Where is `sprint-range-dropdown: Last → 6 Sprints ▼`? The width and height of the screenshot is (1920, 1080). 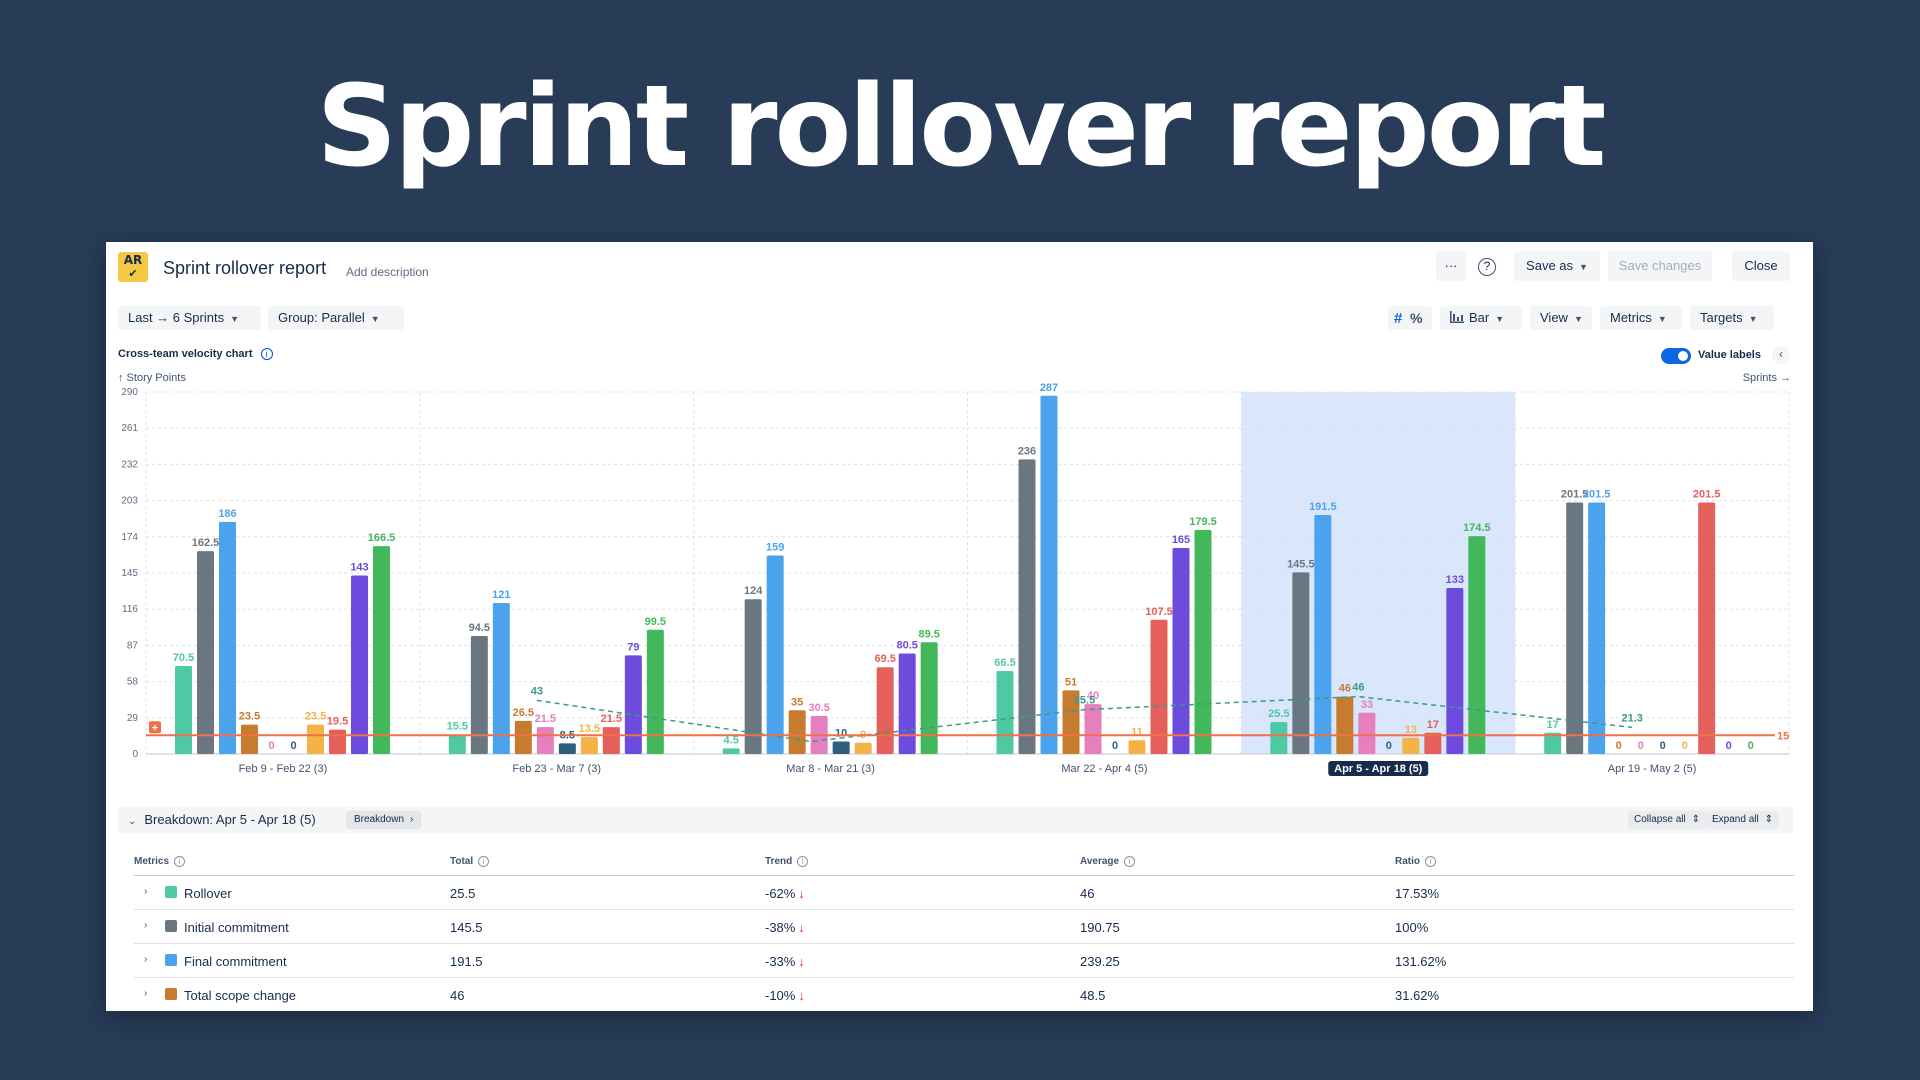 sprint-range-dropdown: Last → 6 Sprints ▼ is located at coordinates (189, 318).